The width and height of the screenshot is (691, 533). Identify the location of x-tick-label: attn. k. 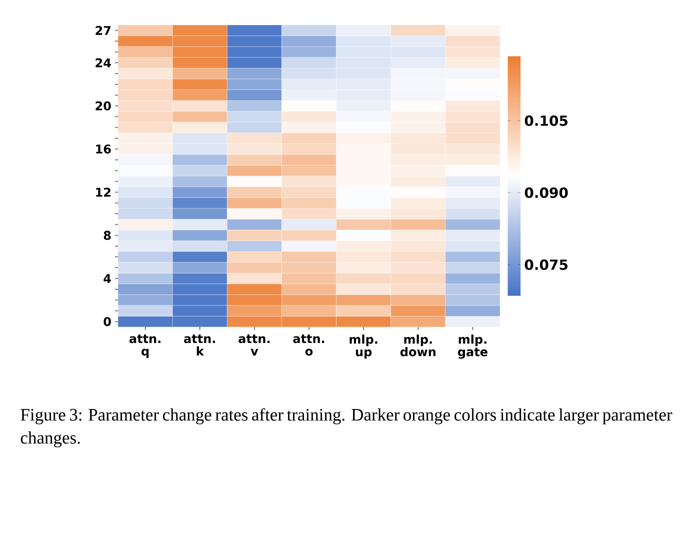
(199, 345).